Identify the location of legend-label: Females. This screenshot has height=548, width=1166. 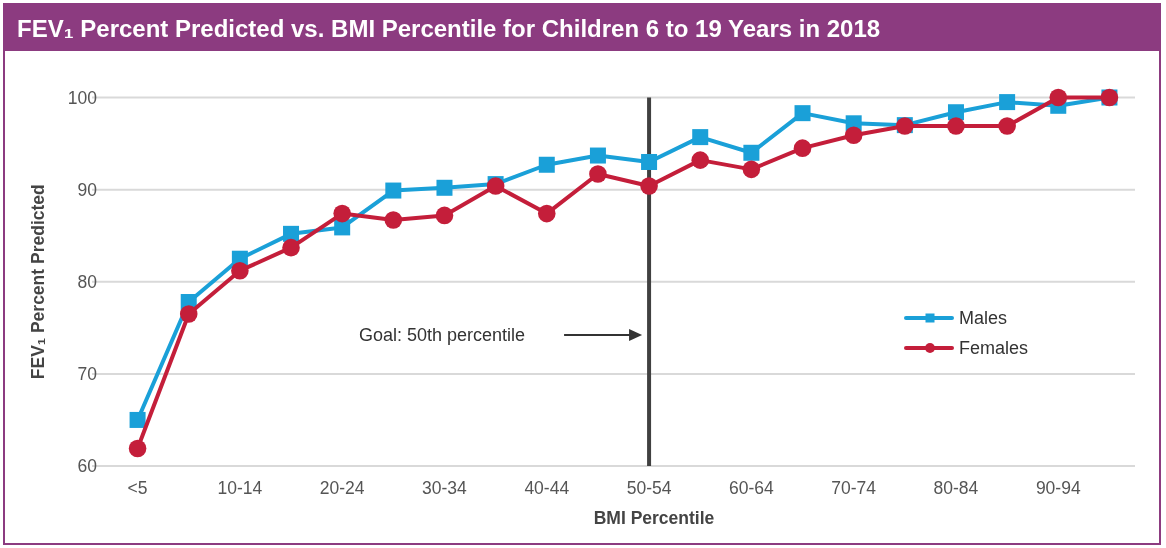
(994, 348).